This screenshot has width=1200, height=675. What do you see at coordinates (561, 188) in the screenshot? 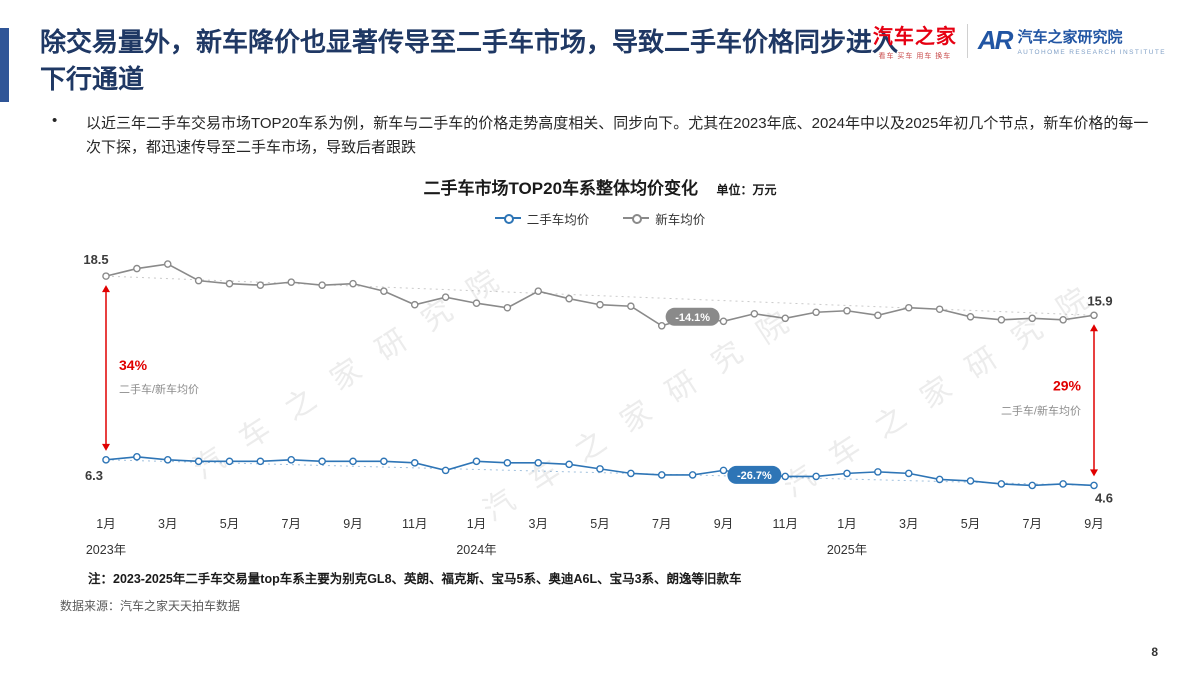
I see `chart-title: 二手车市场TOP20车系整体均价变化` at bounding box center [561, 188].